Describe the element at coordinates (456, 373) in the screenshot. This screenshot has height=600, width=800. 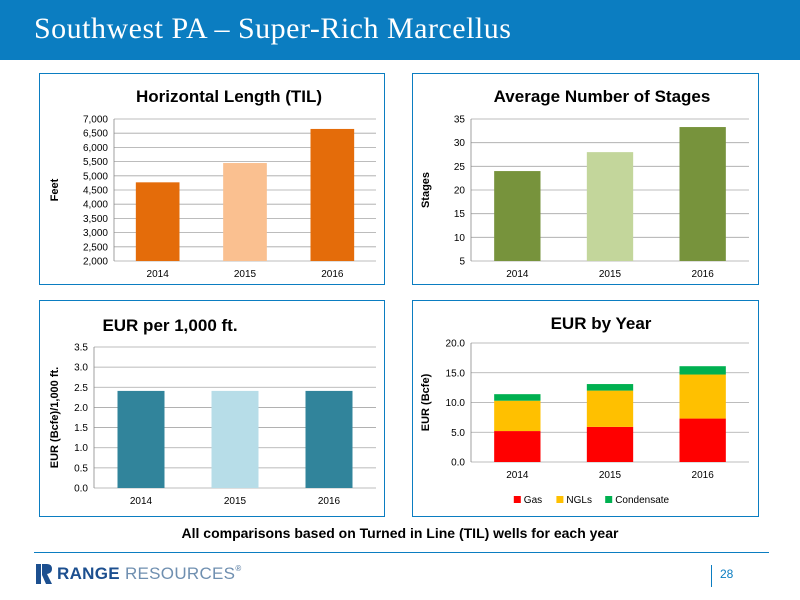
I see `y-tick-label: 15.0` at that location.